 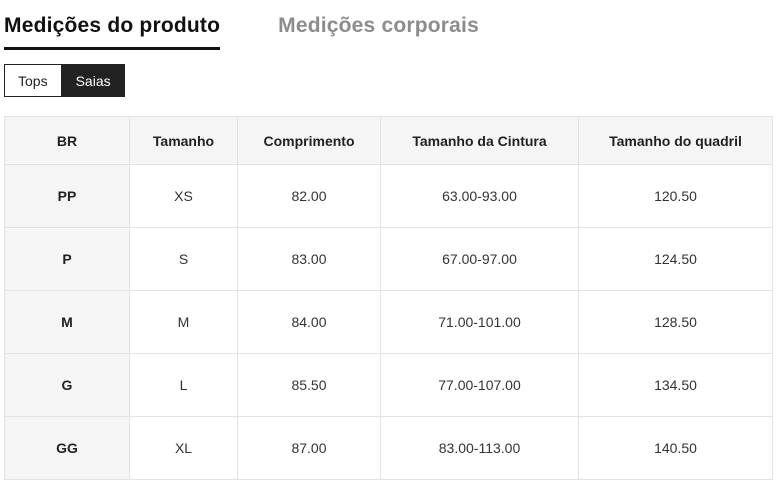 What do you see at coordinates (112, 32) in the screenshot?
I see `tab-product-measurements: Medições do produto` at bounding box center [112, 32].